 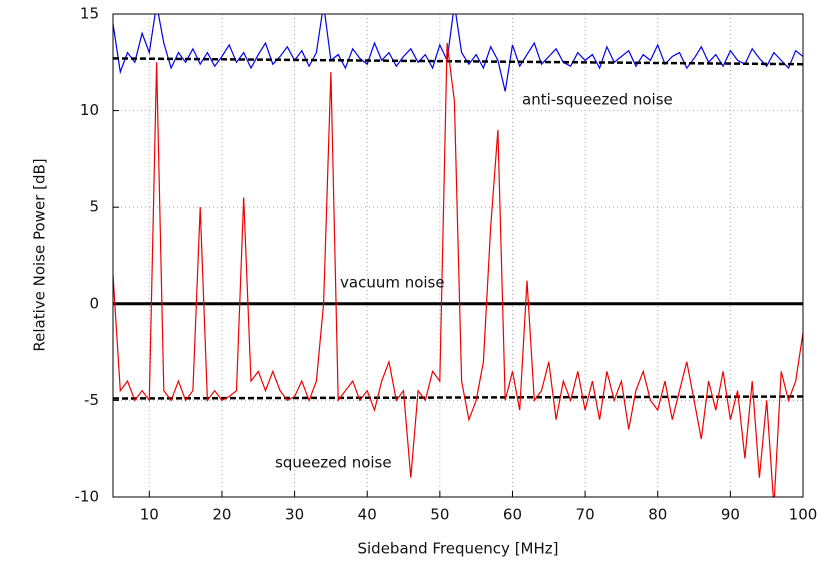 I want to click on x-tick-label: 60, so click(x=512, y=515).